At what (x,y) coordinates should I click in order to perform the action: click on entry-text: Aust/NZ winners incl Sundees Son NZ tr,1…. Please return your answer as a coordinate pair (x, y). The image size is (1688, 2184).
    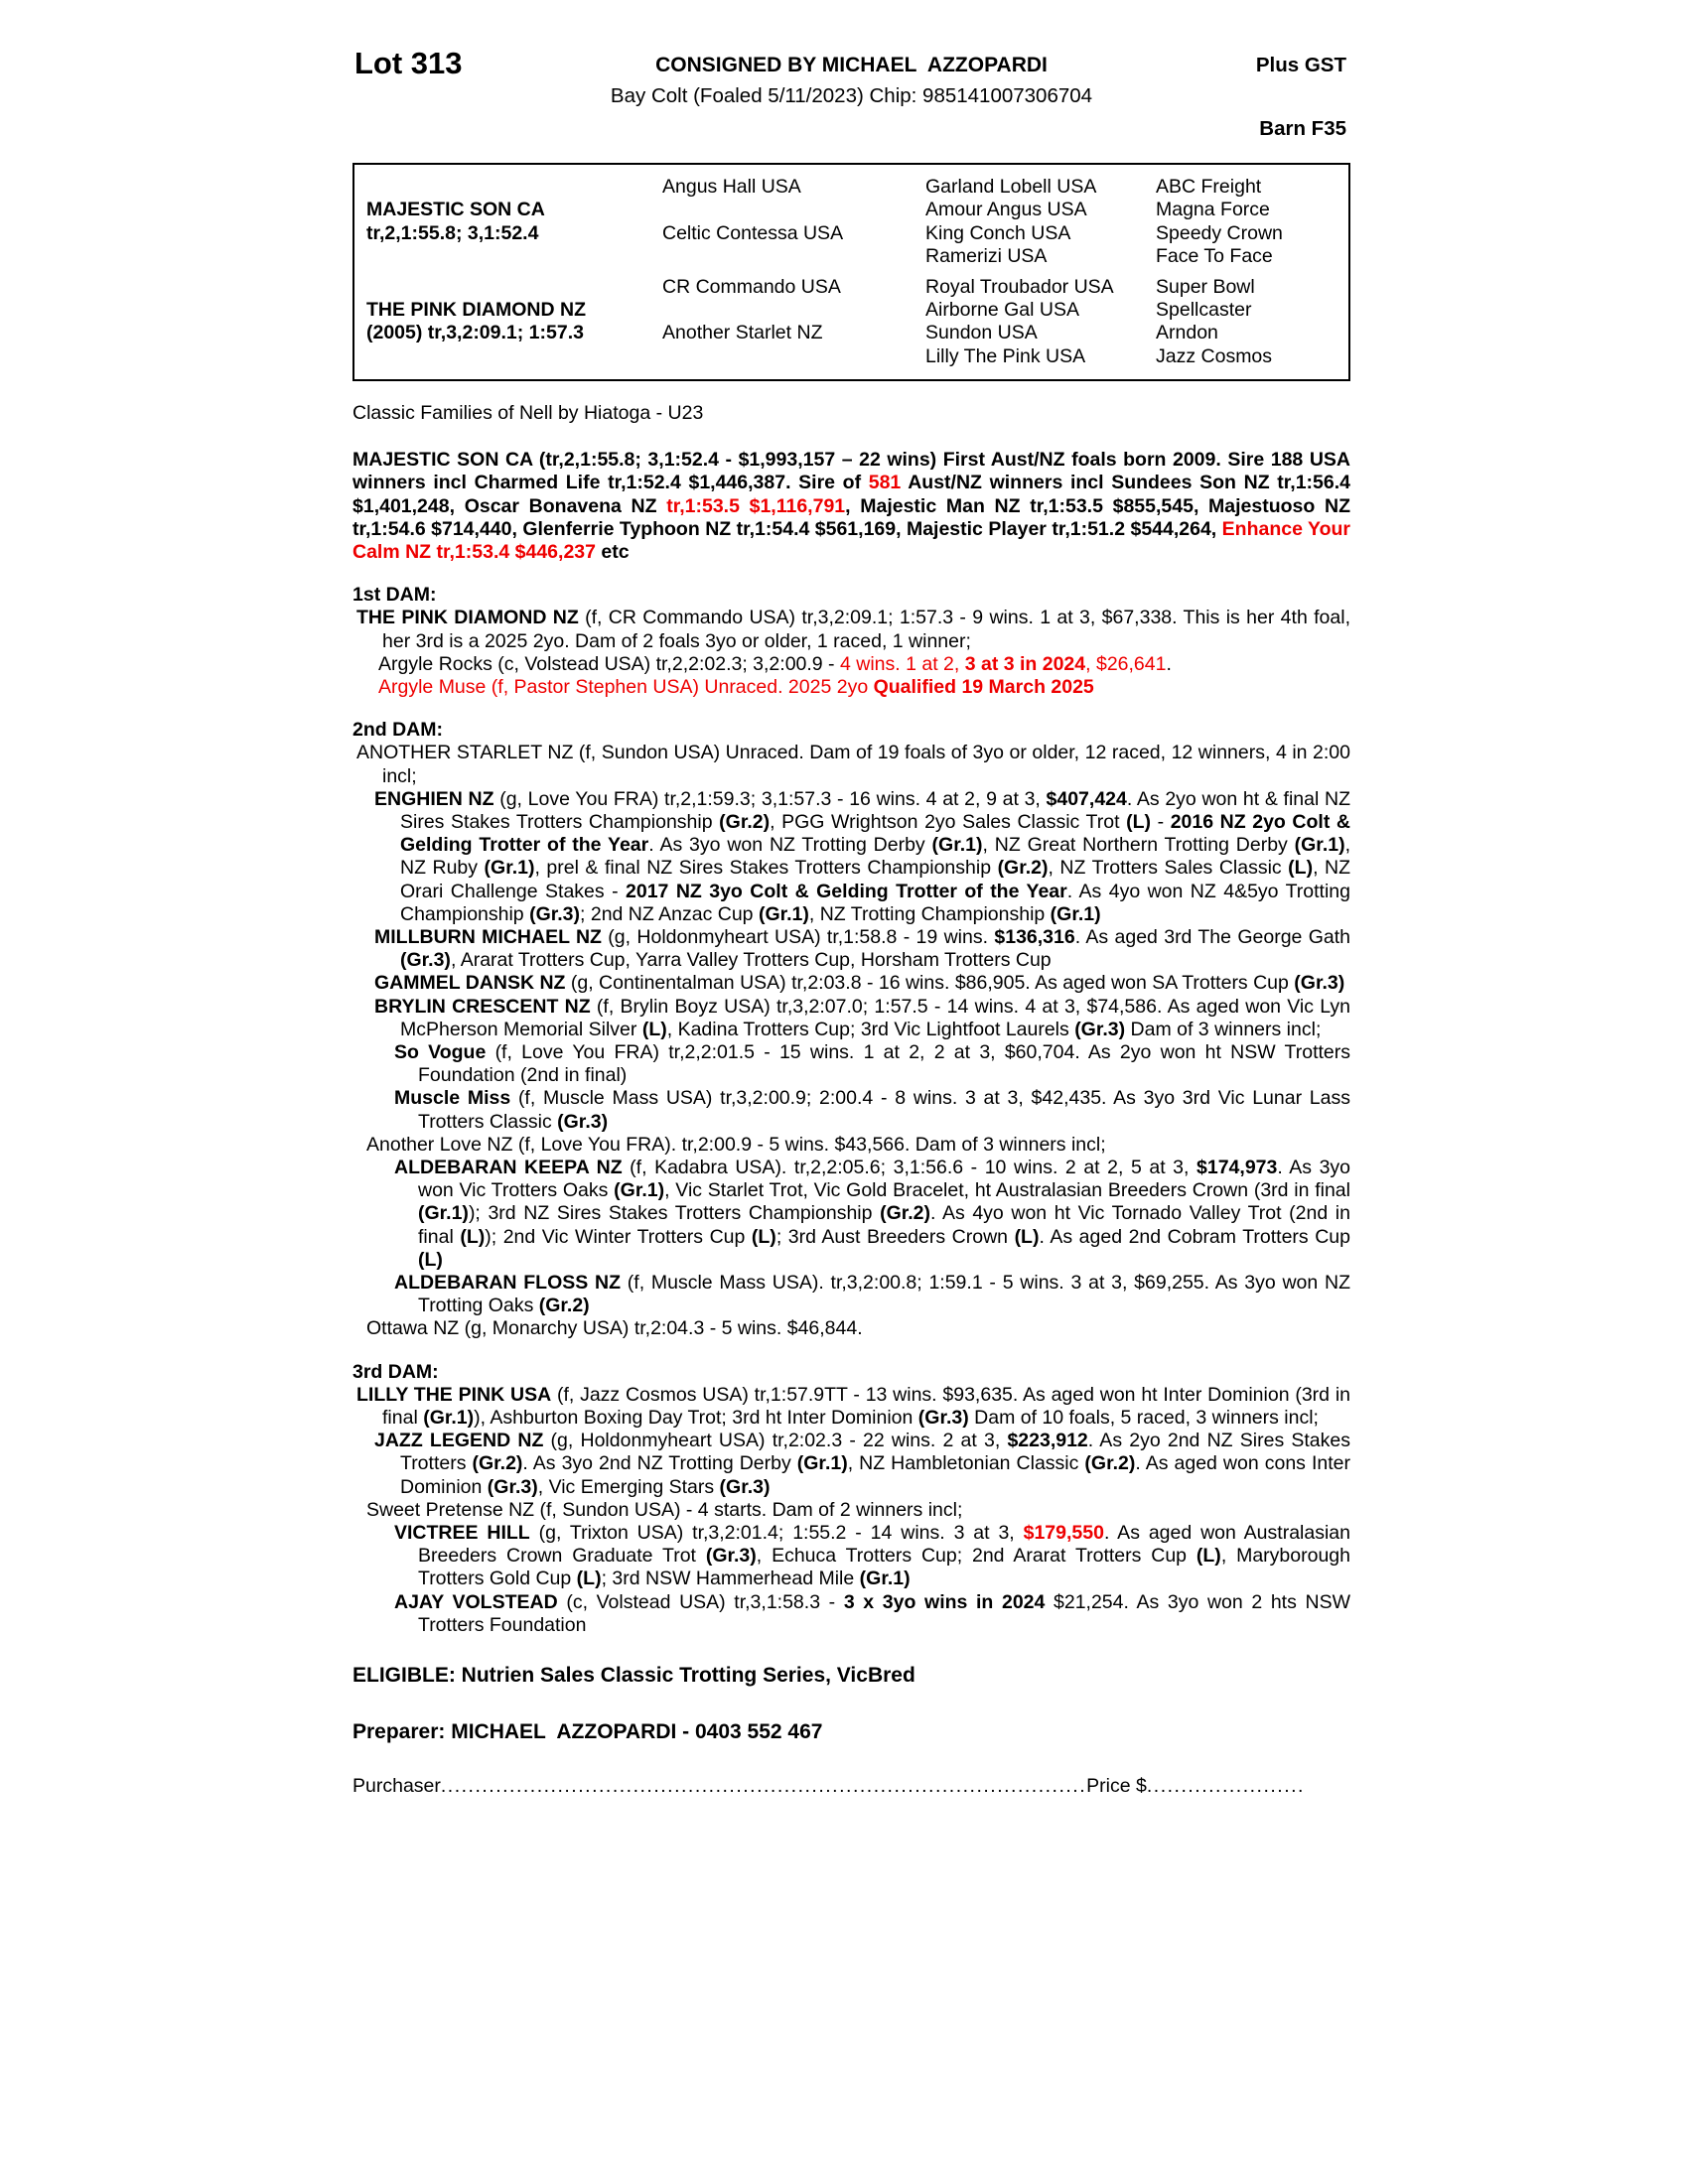
    Looking at the image, I should click on (851, 494).